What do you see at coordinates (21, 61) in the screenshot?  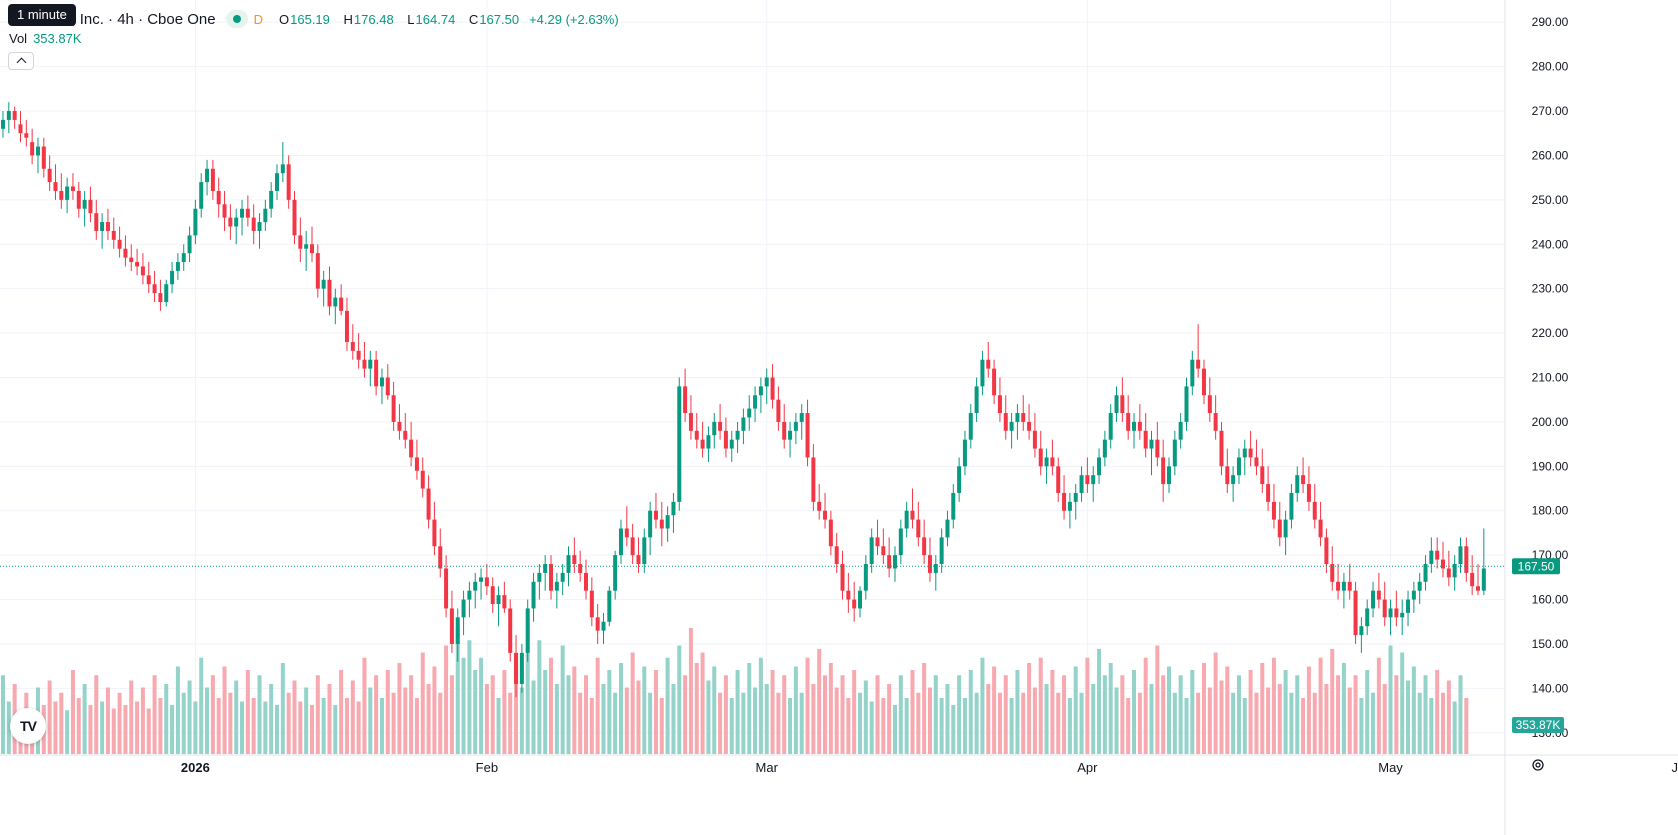 I see `collapse-legend-button` at bounding box center [21, 61].